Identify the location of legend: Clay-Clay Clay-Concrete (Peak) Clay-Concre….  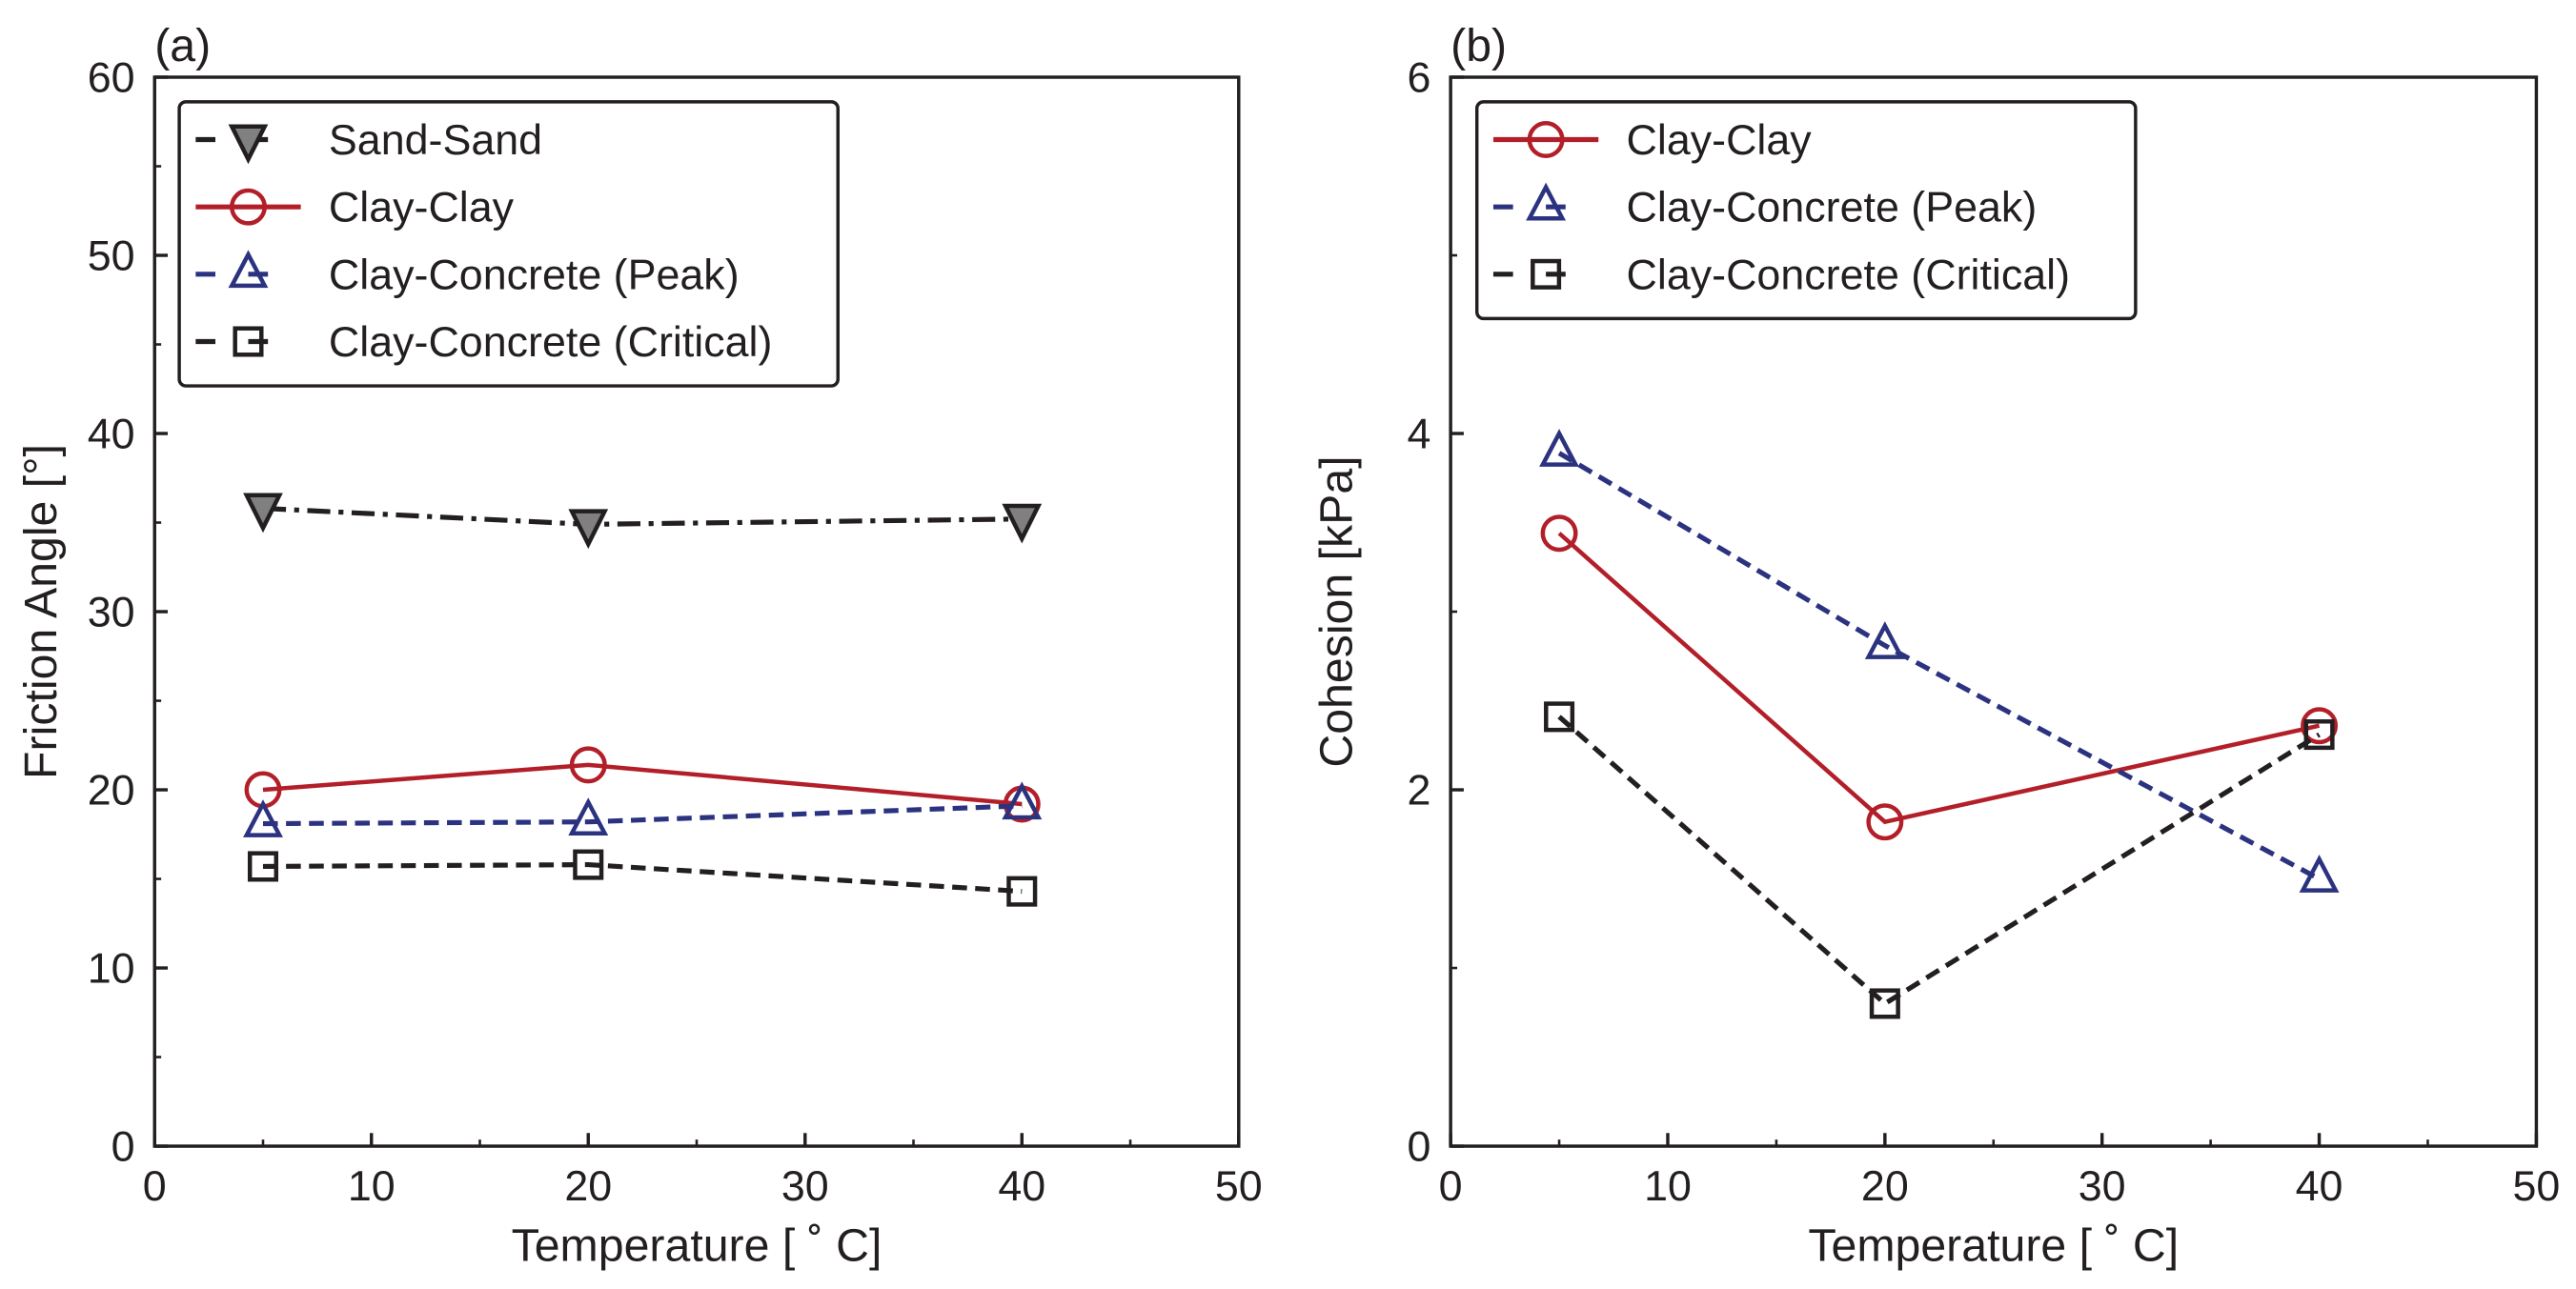
(1806, 210).